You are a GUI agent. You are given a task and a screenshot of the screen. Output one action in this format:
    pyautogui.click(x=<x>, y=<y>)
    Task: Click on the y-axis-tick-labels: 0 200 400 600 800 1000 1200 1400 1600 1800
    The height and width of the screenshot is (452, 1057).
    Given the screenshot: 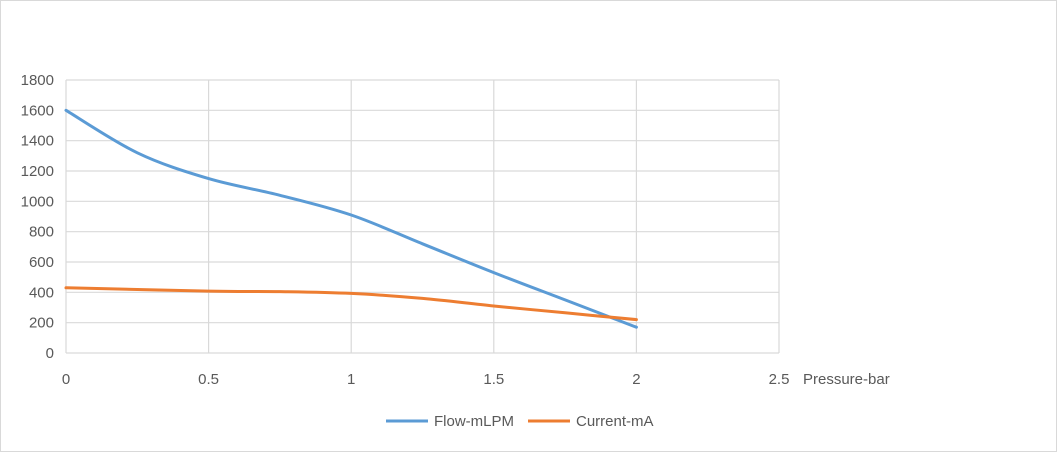 What is the action you would take?
    pyautogui.click(x=37, y=217)
    